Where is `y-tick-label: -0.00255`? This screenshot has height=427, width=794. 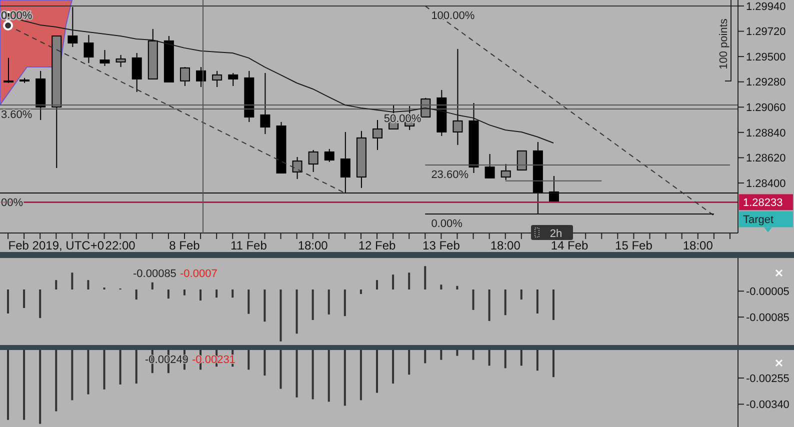
y-tick-label: -0.00255 is located at coordinates (768, 378).